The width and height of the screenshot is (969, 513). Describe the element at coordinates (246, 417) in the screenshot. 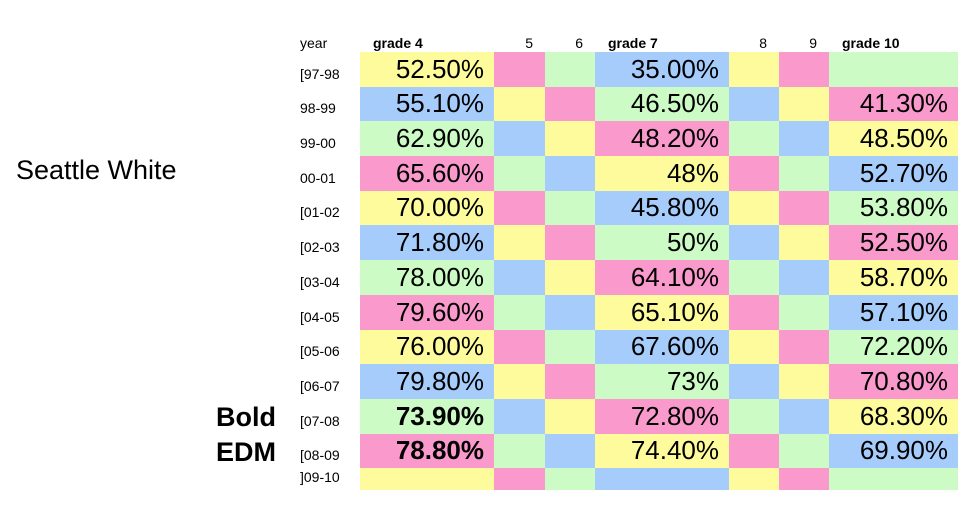

I see `bold-label: Bold` at that location.